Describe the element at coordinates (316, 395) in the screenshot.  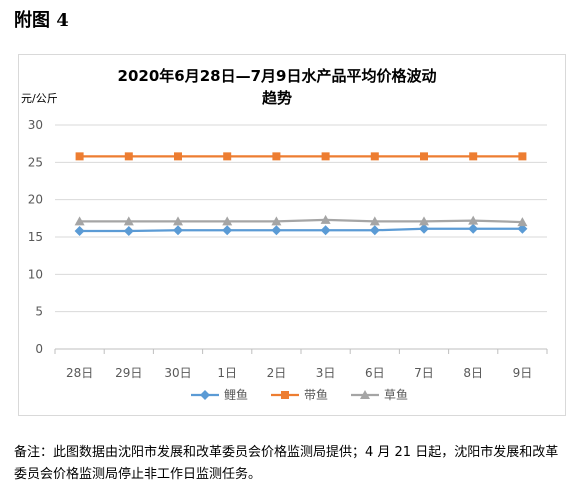
I see `legend-label: 带鱼` at that location.